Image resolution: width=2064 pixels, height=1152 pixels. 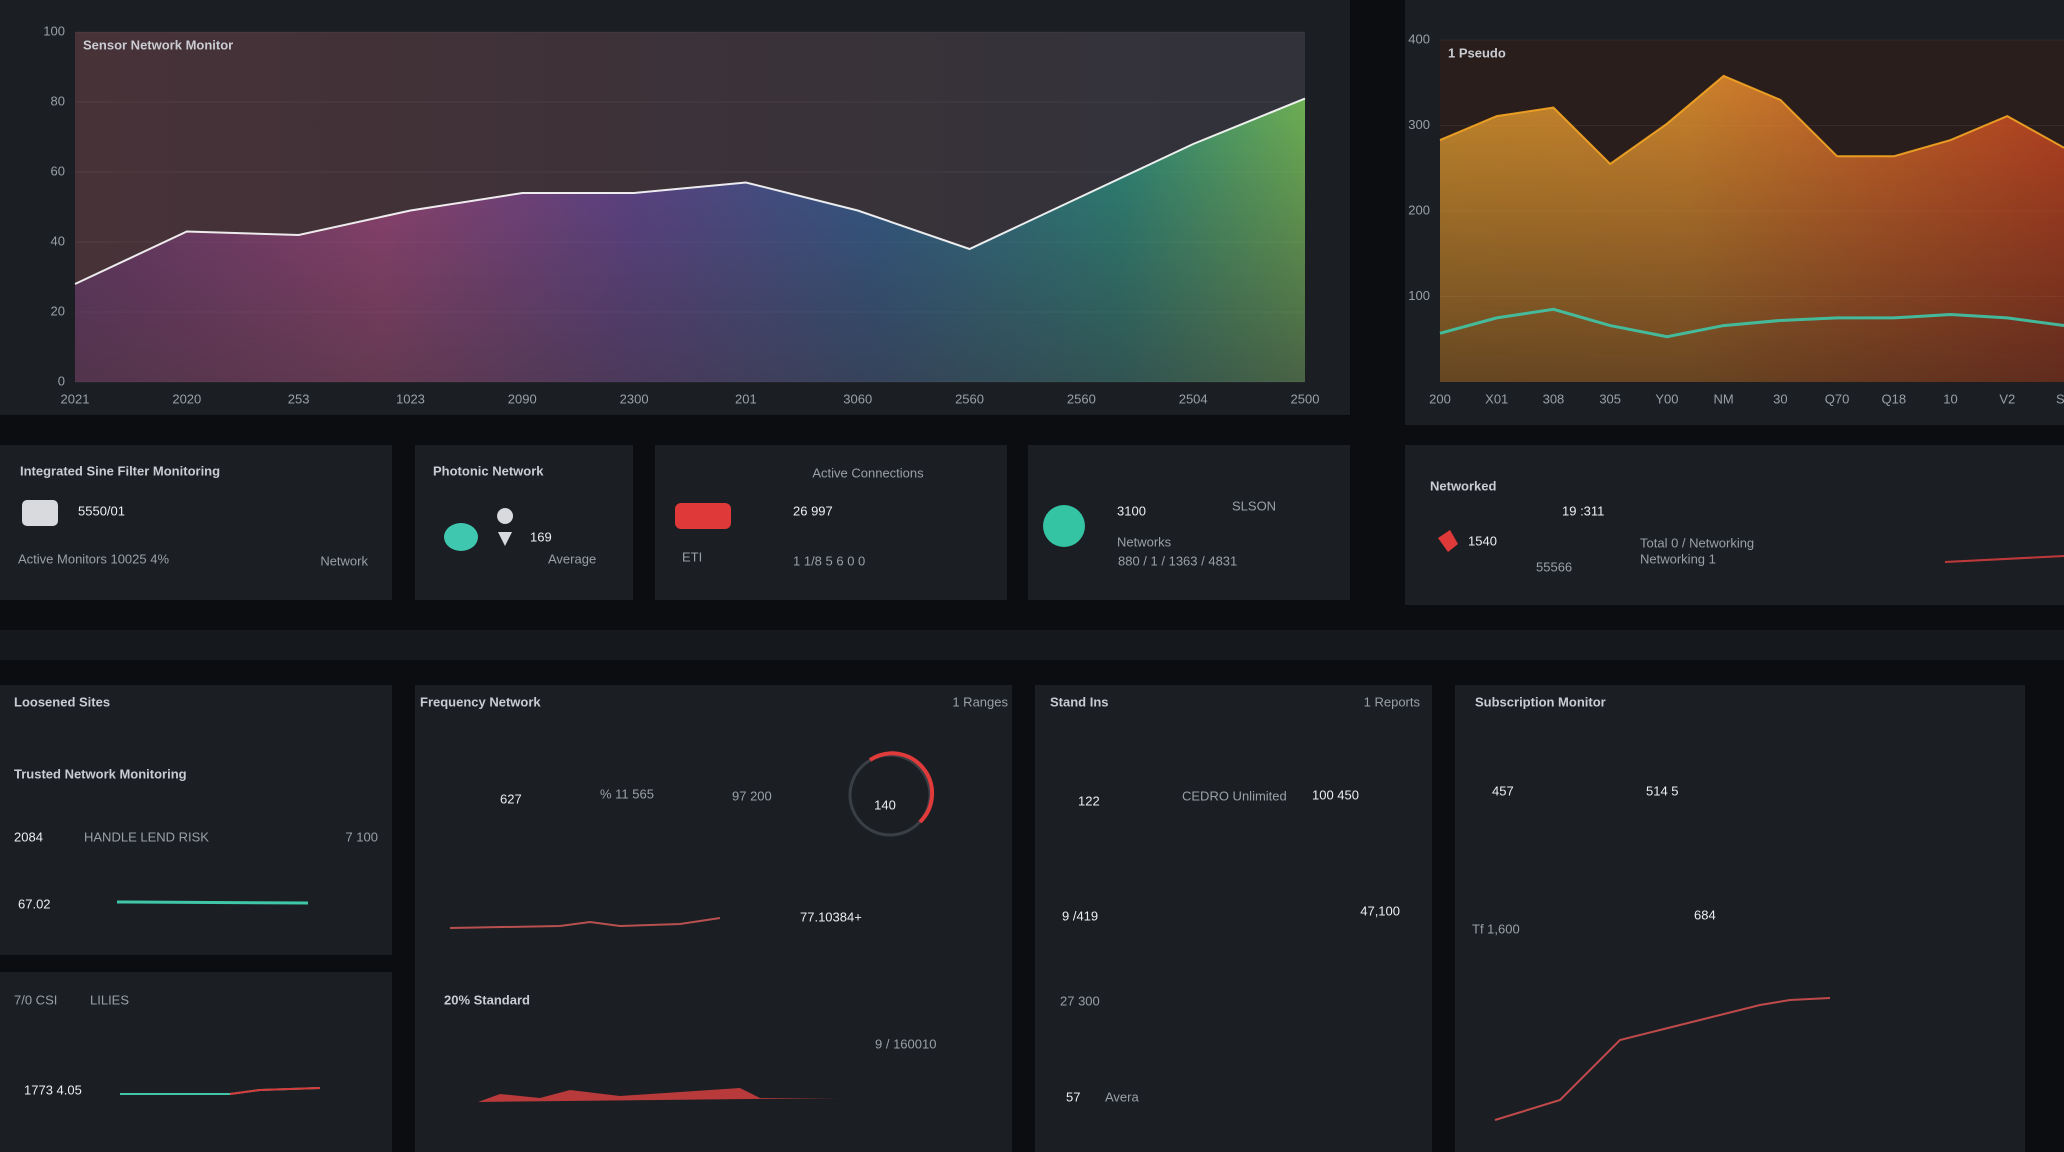 What do you see at coordinates (1662, 790) in the screenshot?
I see `metric: 514 5` at bounding box center [1662, 790].